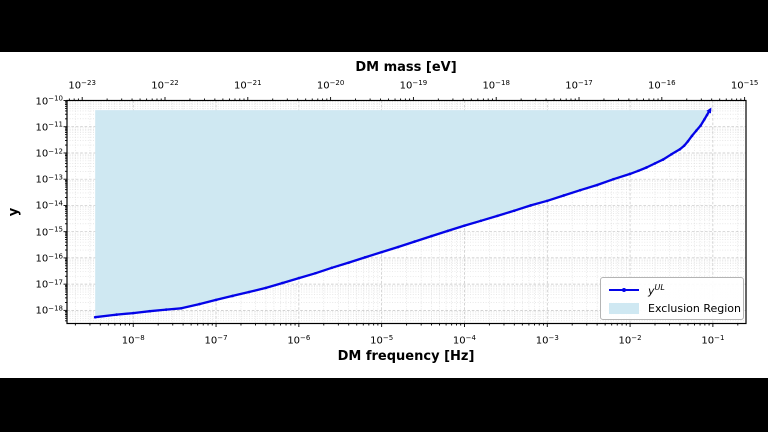 This screenshot has width=768, height=432. What do you see at coordinates (659, 288) in the screenshot?
I see `legend-yul-sup: UL` at bounding box center [659, 288].